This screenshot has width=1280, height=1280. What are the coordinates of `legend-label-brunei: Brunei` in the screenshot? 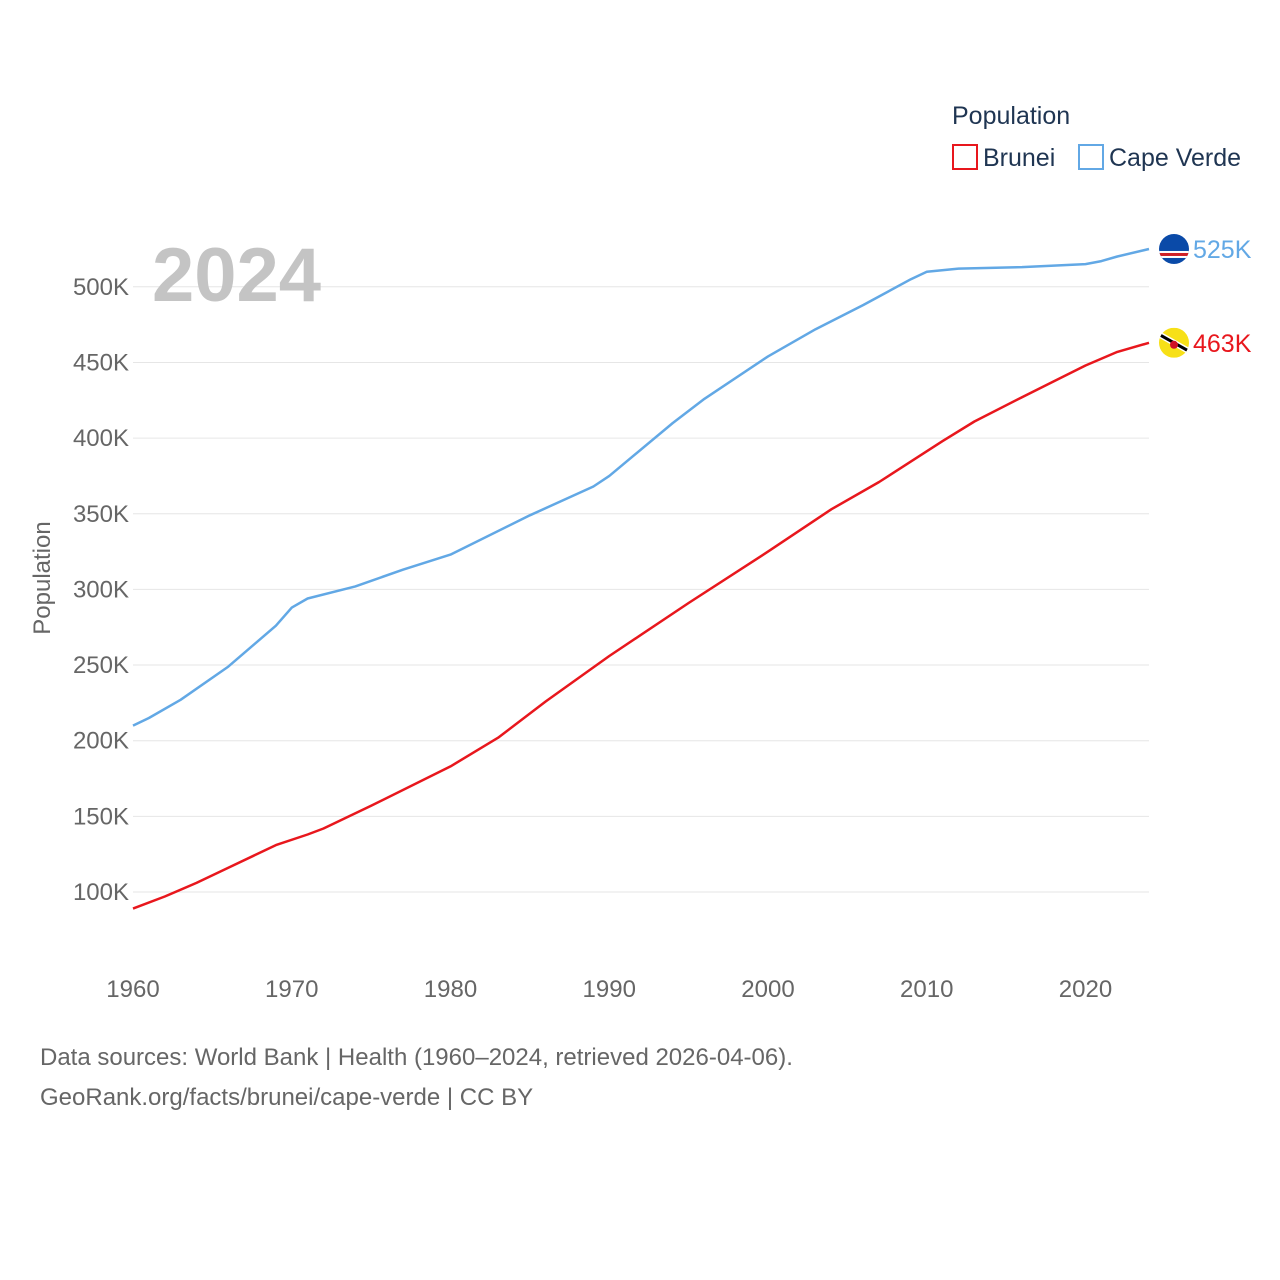 It's located at (1019, 158).